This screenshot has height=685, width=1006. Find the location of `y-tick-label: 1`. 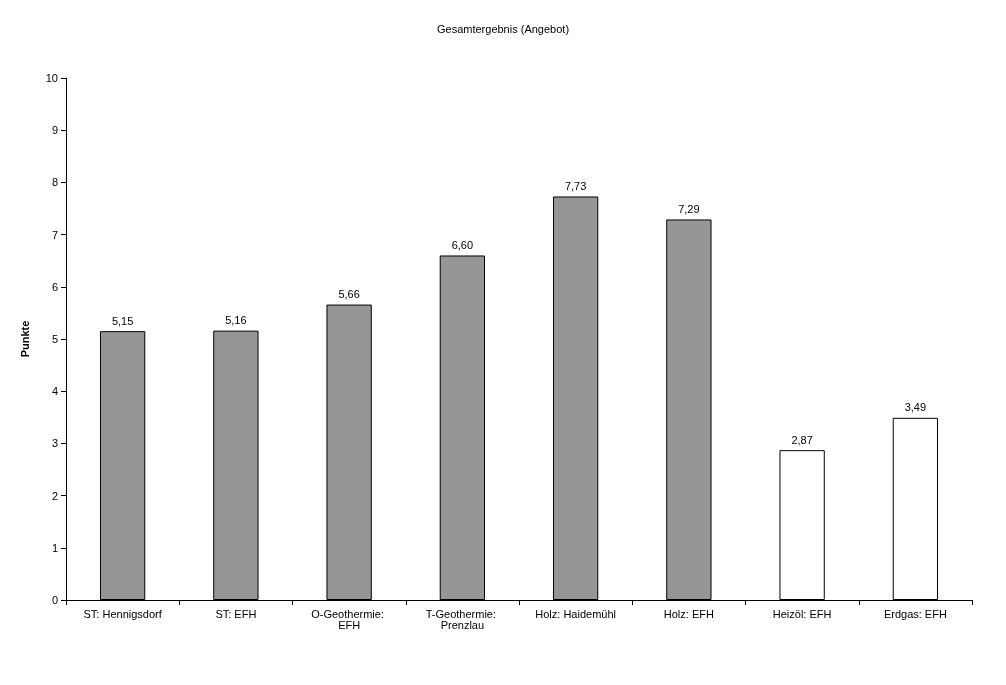

y-tick-label: 1 is located at coordinates (54, 547).